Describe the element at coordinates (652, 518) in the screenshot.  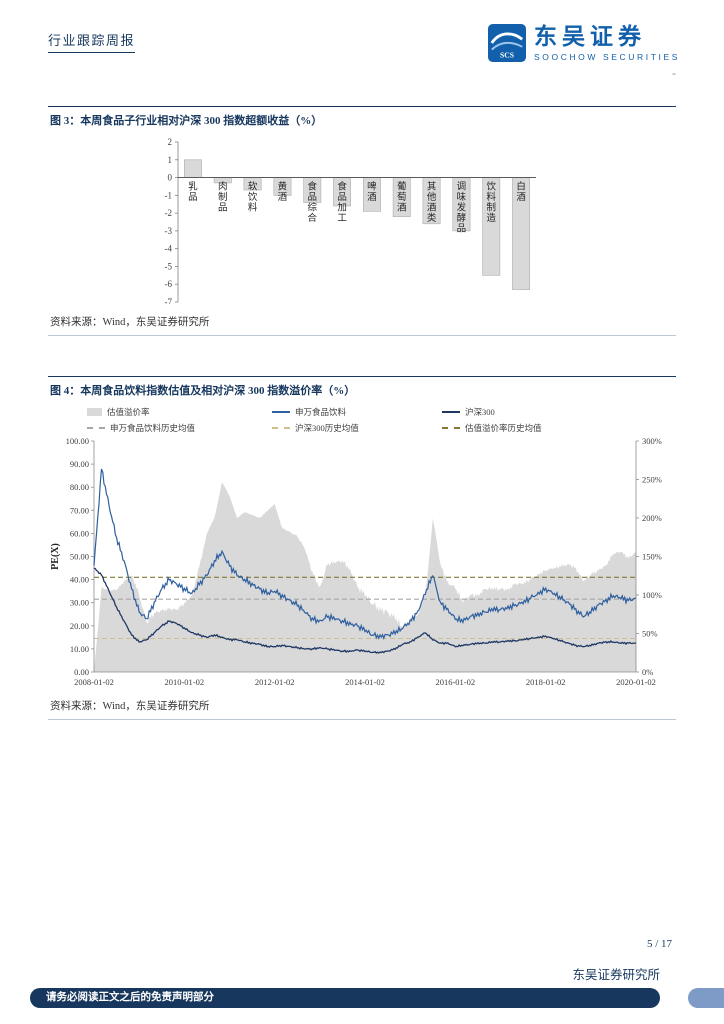
I see `svg-text: 200%` at that location.